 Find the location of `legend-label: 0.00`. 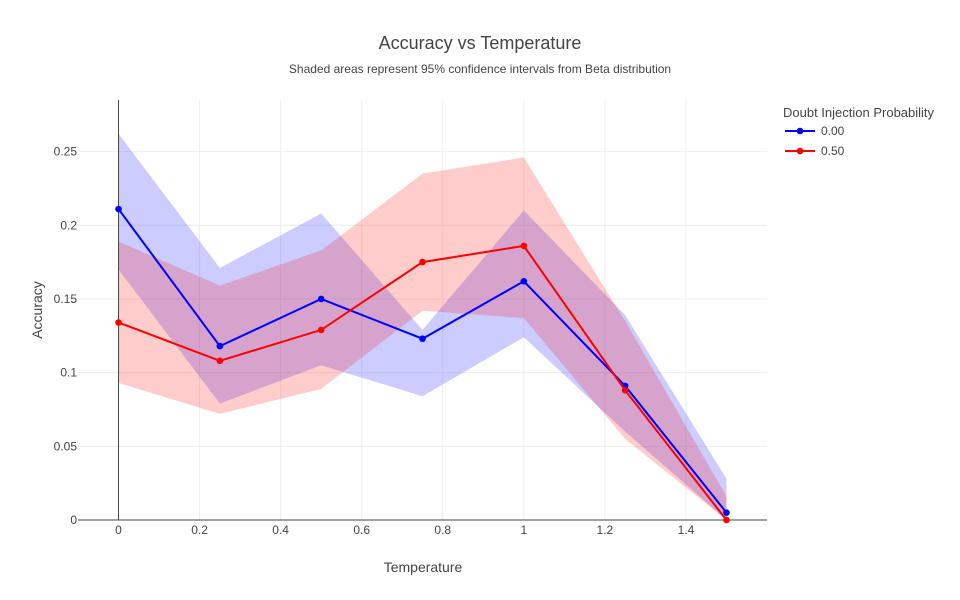

legend-label: 0.00 is located at coordinates (833, 131).